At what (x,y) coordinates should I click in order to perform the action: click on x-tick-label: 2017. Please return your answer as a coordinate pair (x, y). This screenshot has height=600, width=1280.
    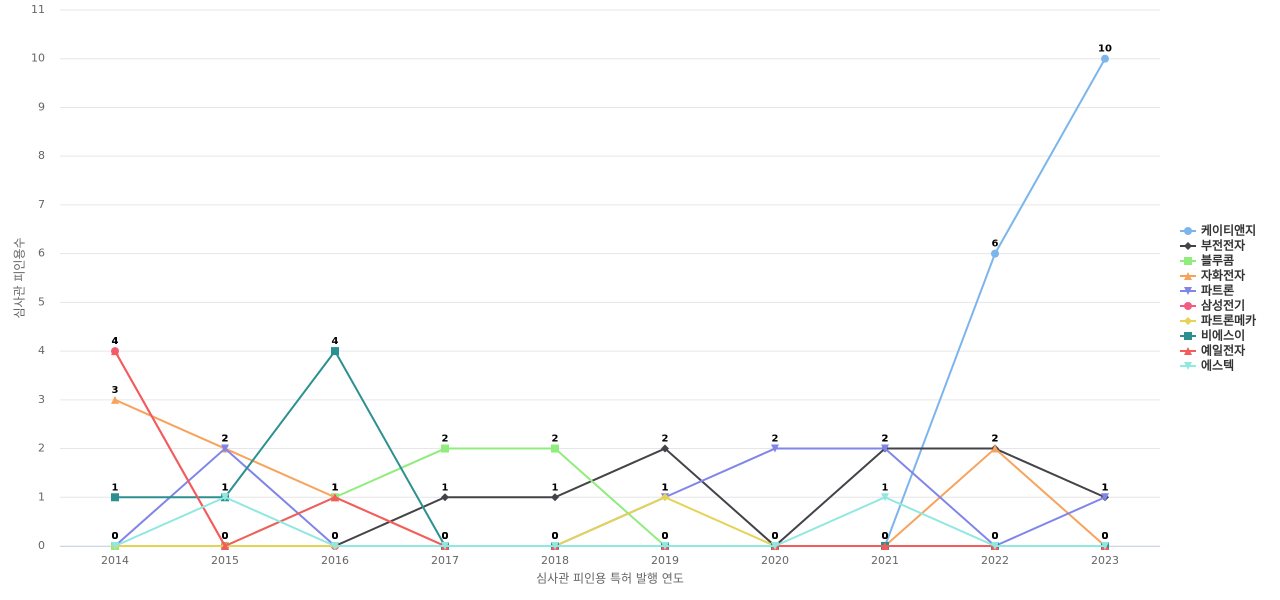
    Looking at the image, I should click on (445, 560).